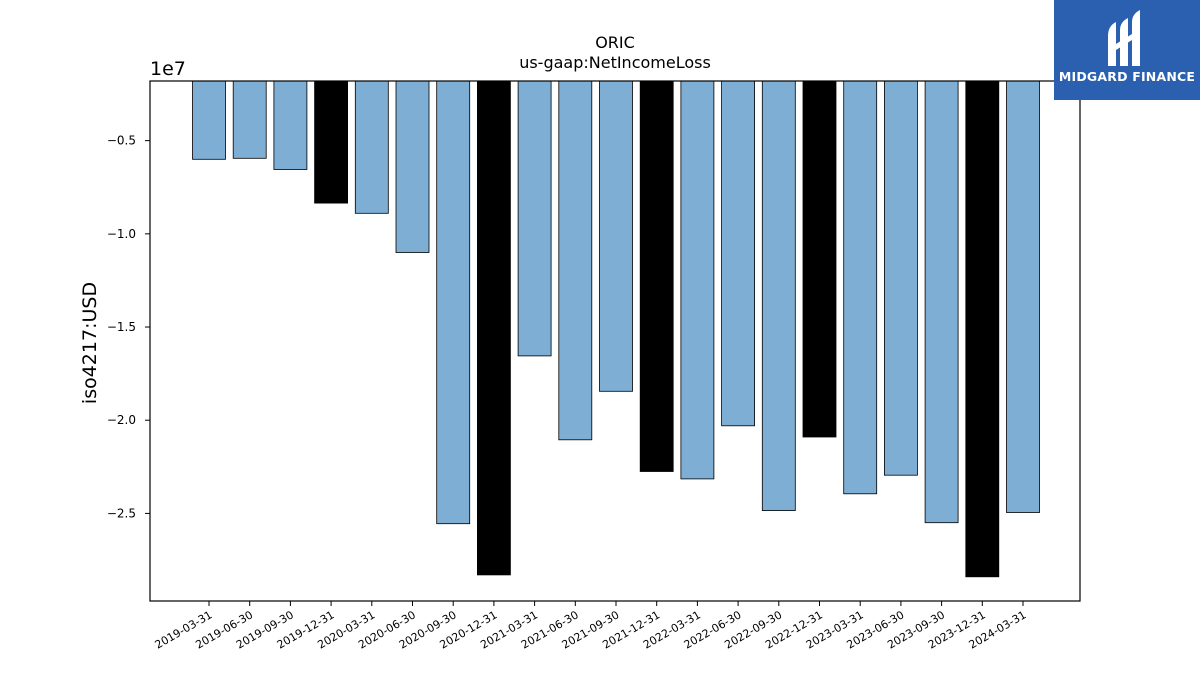 This screenshot has width=1200, height=675. I want to click on logo-text: MIDGARD FINANCE, so click(1127, 76).